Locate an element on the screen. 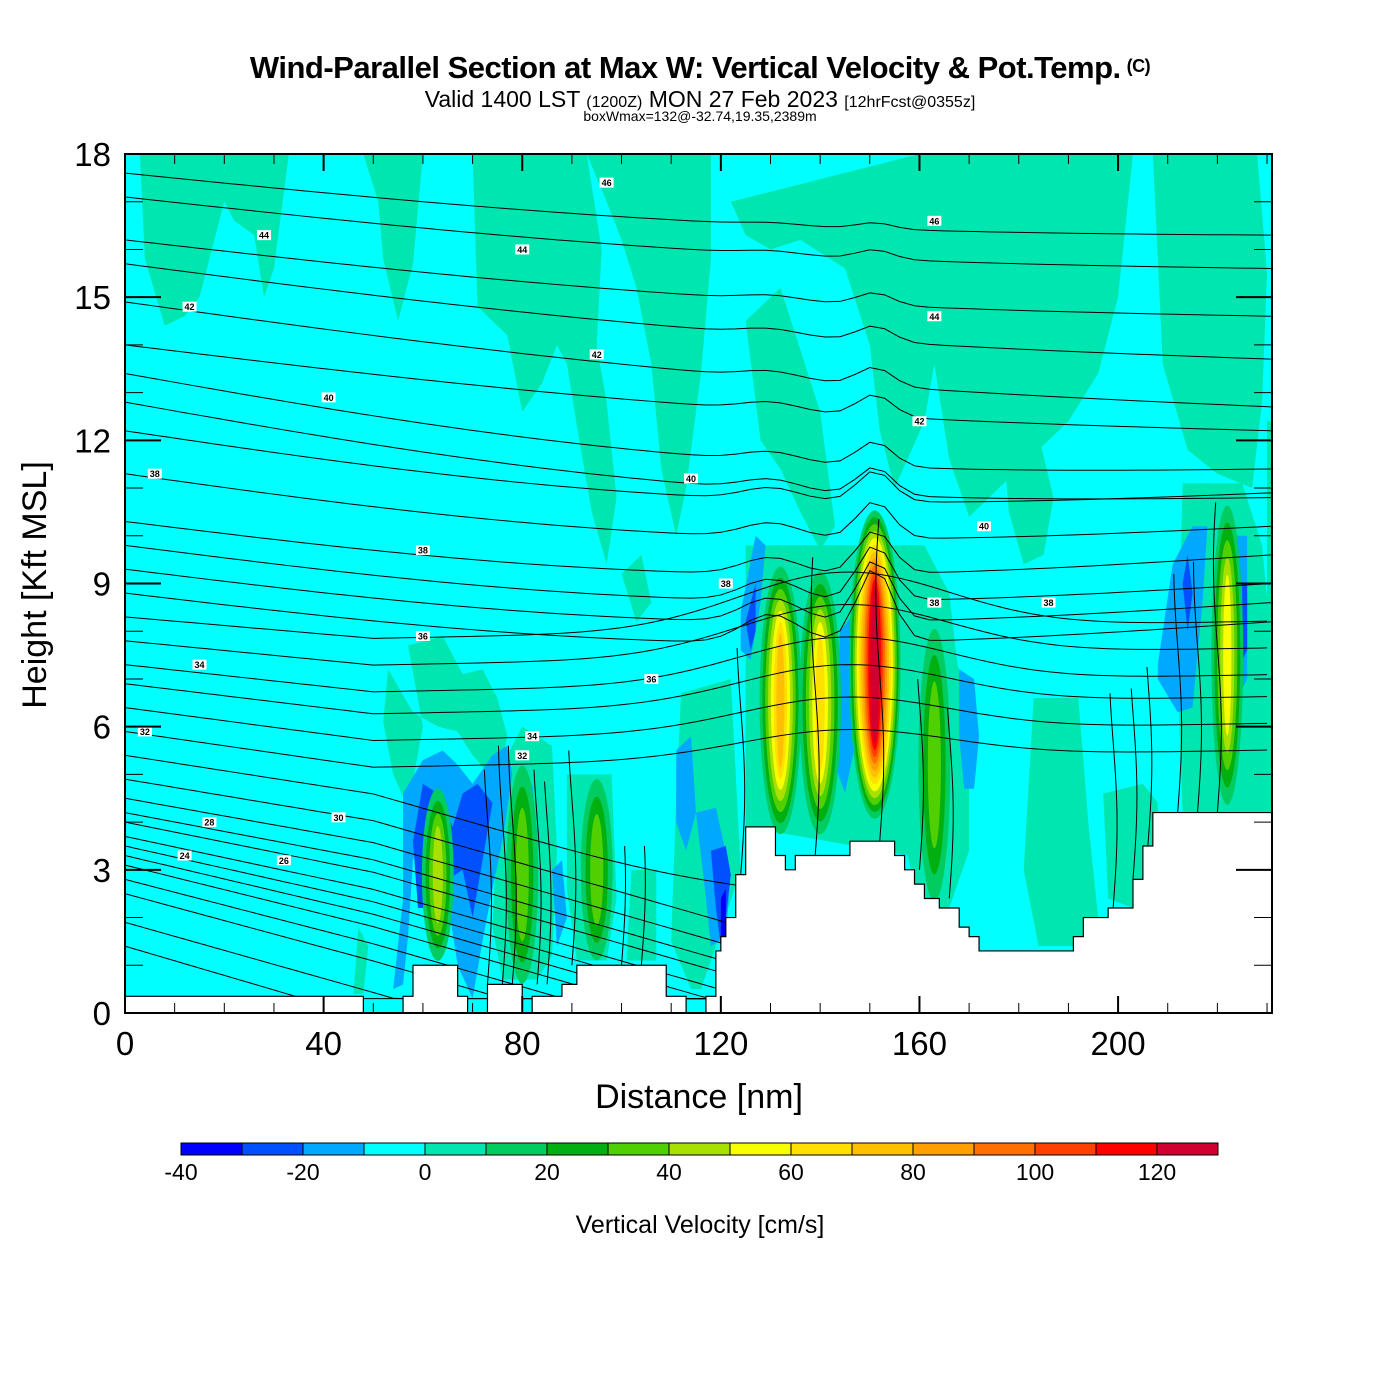 This screenshot has width=1400, height=1400. forecast-info: [12hrFcst@0355z] is located at coordinates (910, 102).